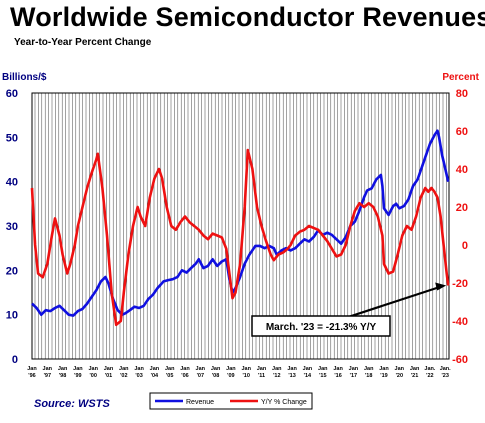 This screenshot has width=485, height=423. What do you see at coordinates (460, 360) in the screenshot?
I see `right-tick-label: -60` at bounding box center [460, 360].